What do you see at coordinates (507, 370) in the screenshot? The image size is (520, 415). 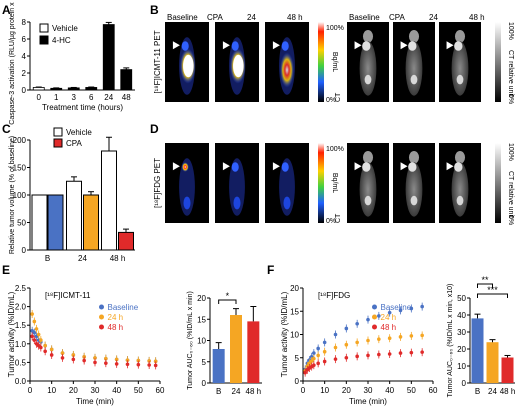 I see `bar-48 h` at bounding box center [507, 370].